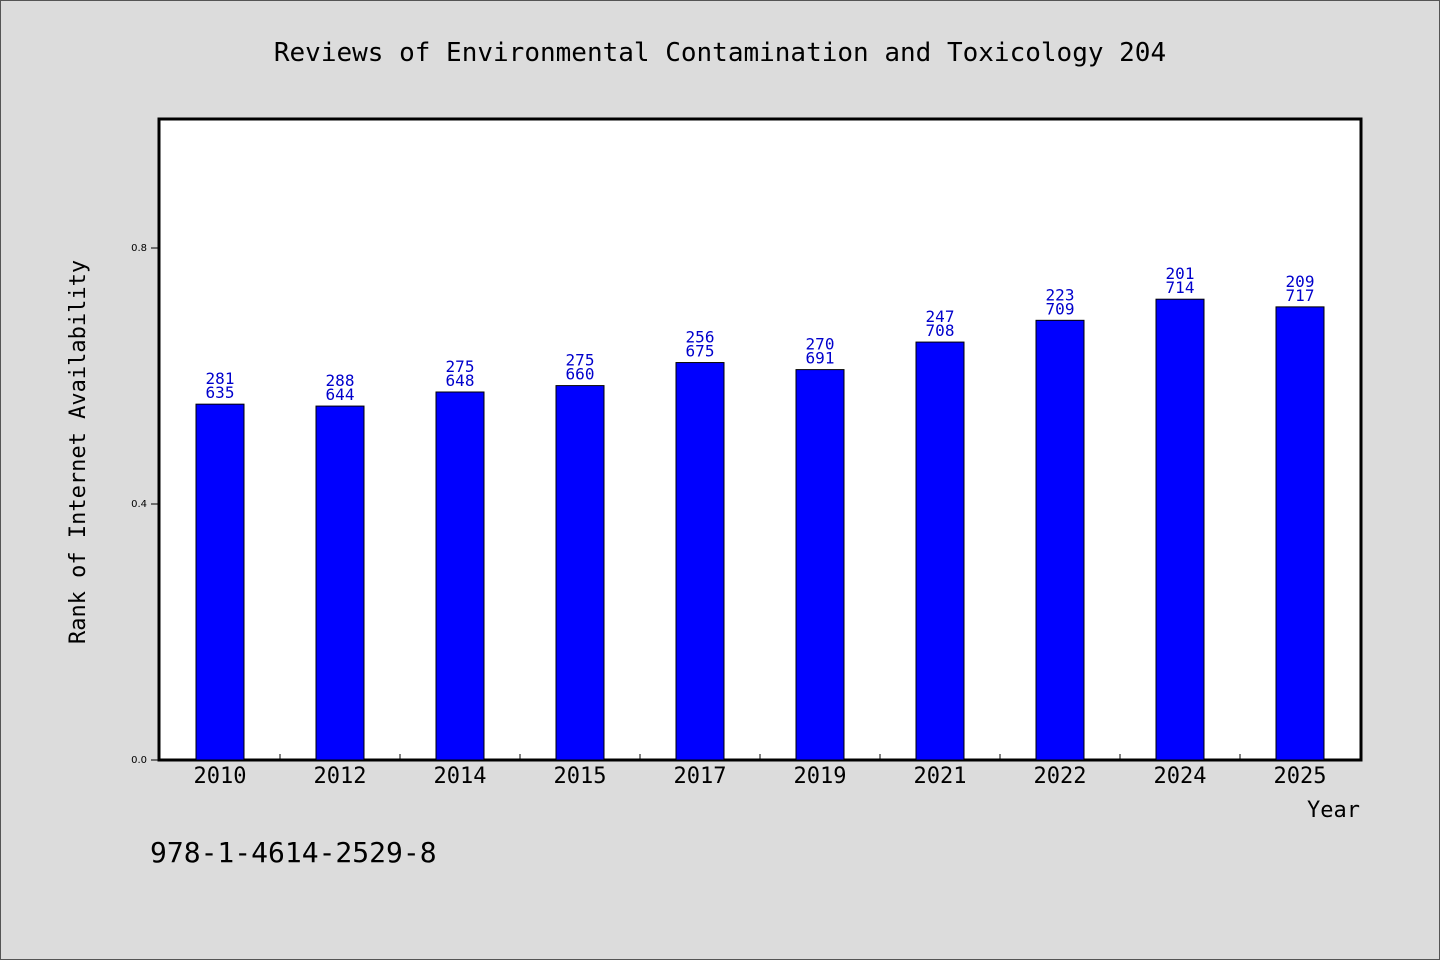 Image resolution: width=1440 pixels, height=960 pixels. Describe the element at coordinates (700, 561) in the screenshot. I see `bar-2017` at that location.